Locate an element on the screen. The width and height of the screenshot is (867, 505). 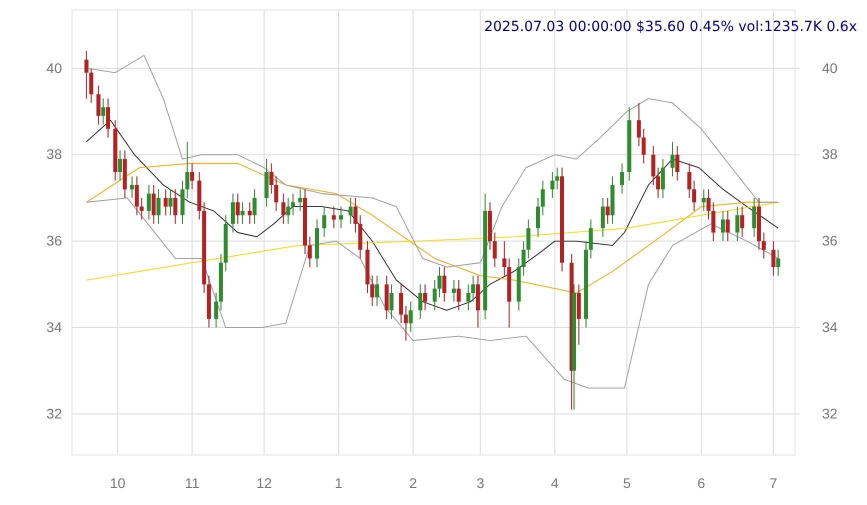
y-tick-label: 34 is located at coordinates (54, 327).